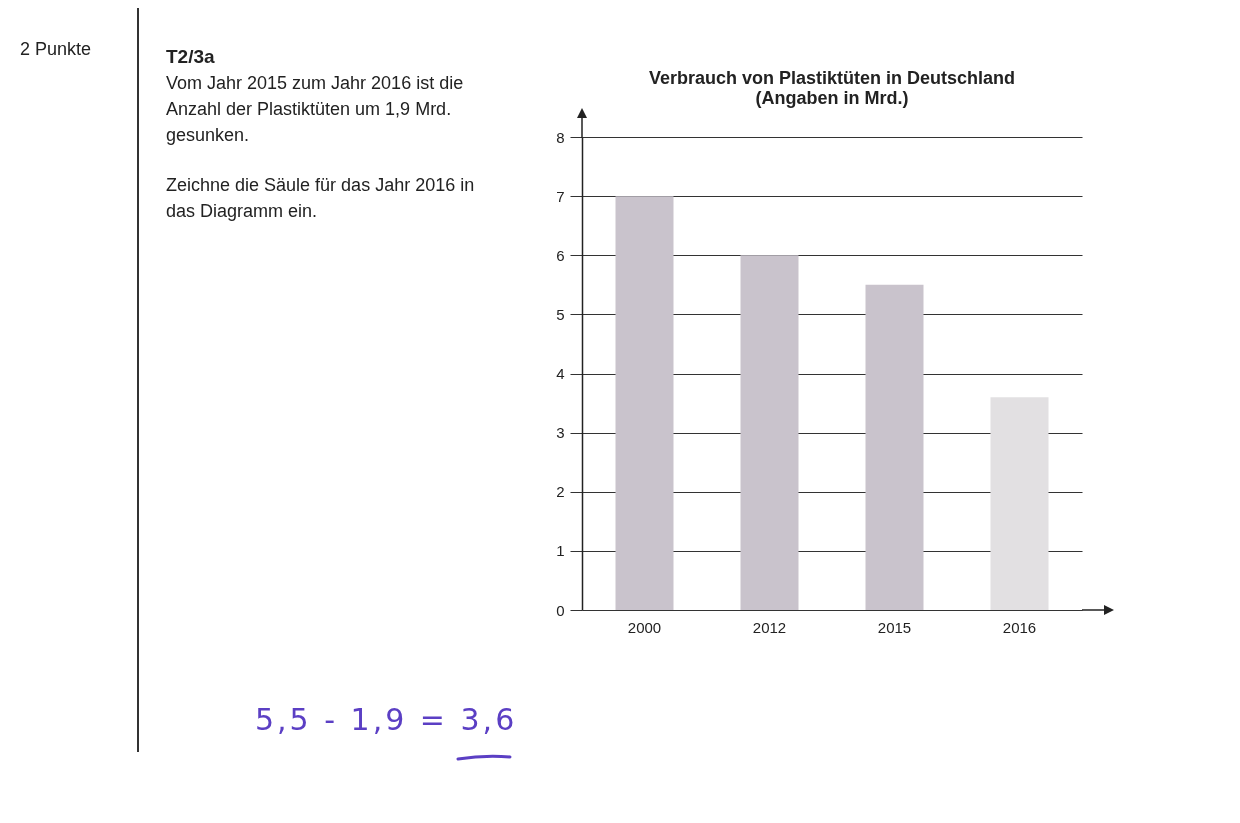 This screenshot has width=1240, height=823. I want to click on y-tick-label: 2, so click(560, 492).